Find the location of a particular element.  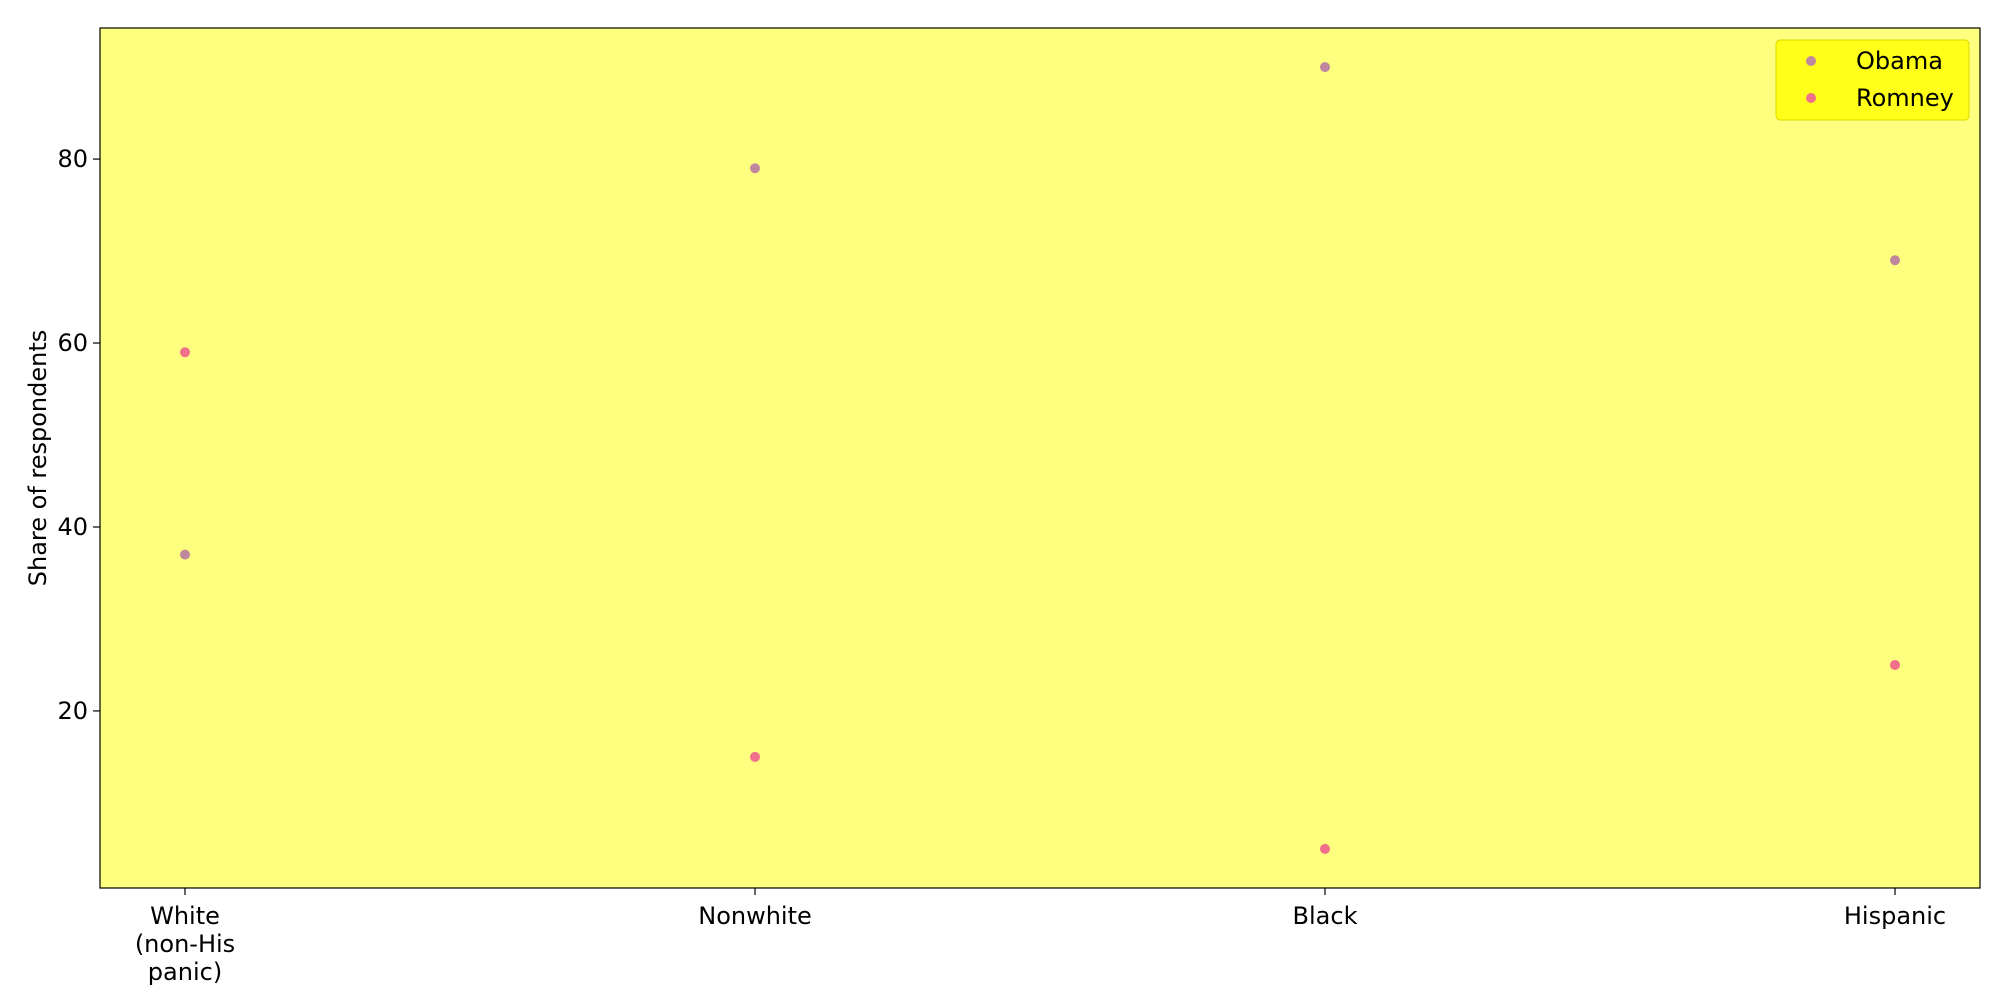

legend: Obama Romney is located at coordinates (1872, 80).